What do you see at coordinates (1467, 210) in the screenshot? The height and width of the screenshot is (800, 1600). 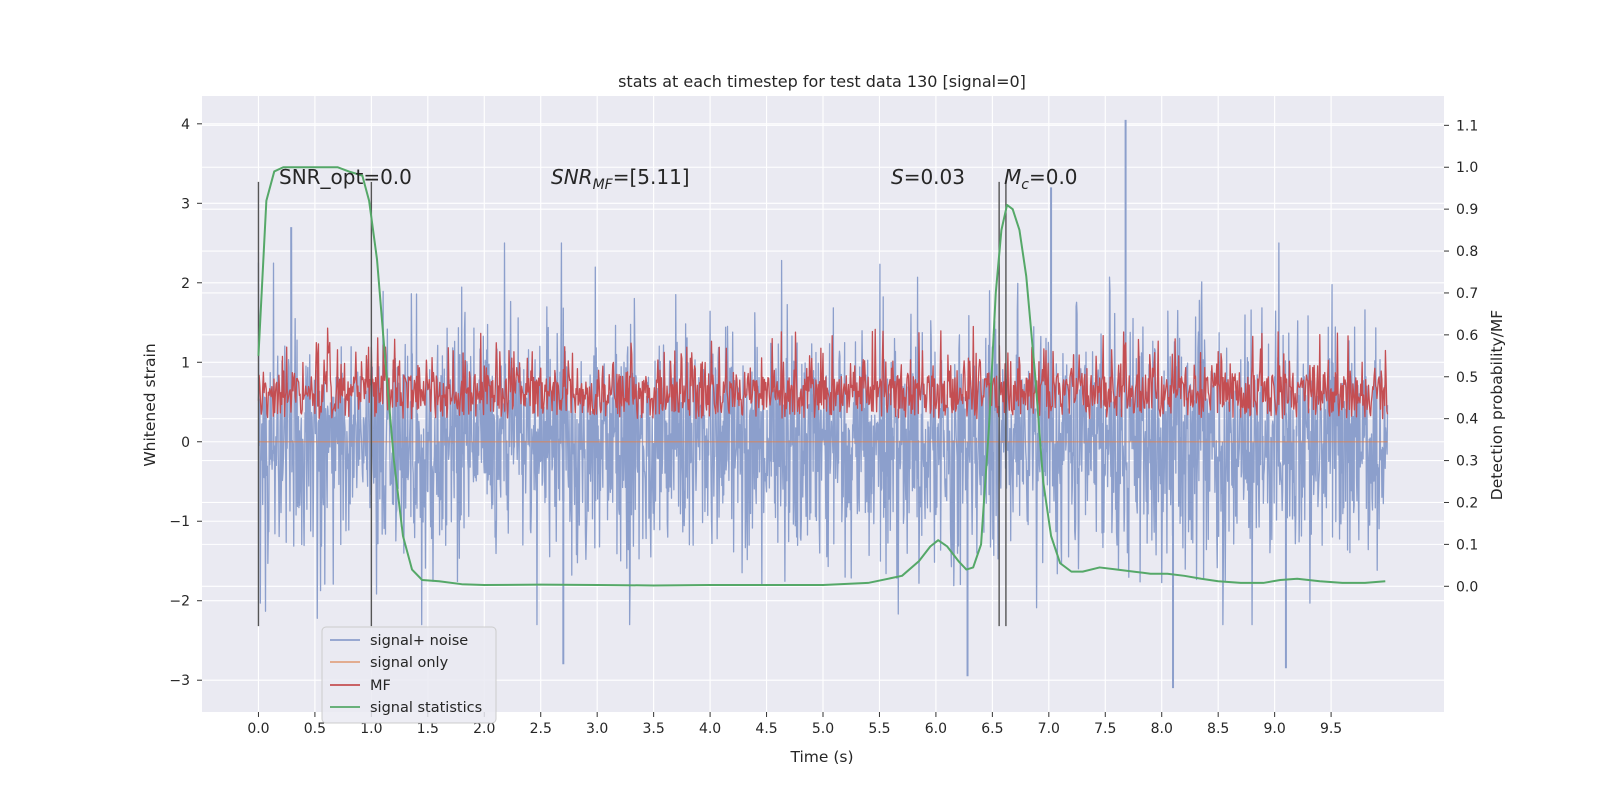 I see `y2-tick-label: 0.9` at bounding box center [1467, 210].